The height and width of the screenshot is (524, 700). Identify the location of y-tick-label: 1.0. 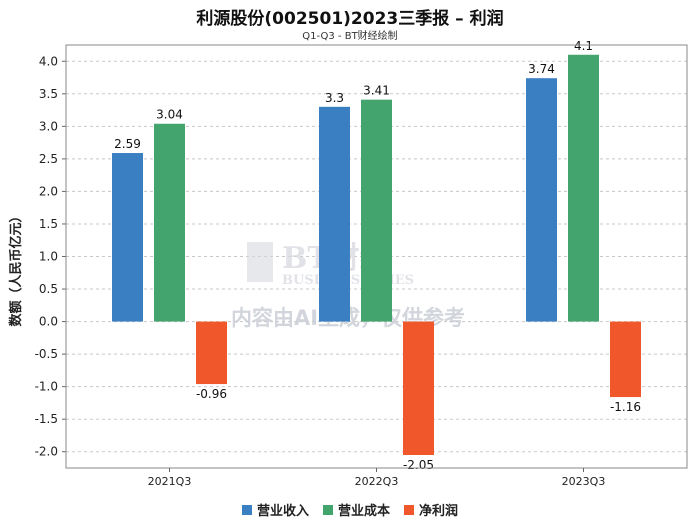
(48, 257).